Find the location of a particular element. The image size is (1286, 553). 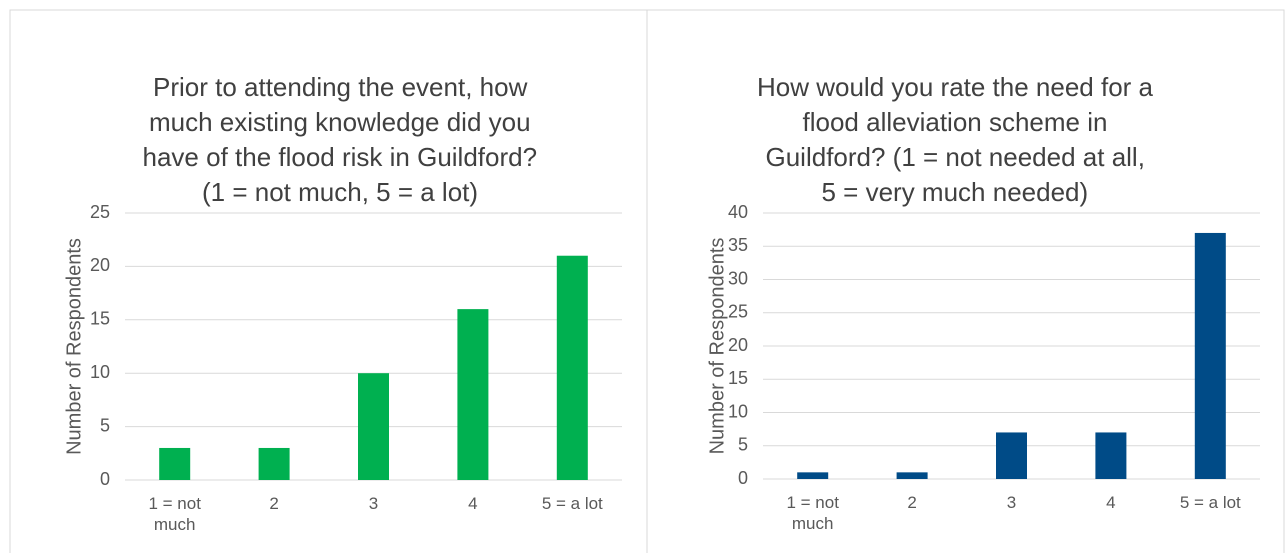

chart-title: Guildford? (1 = not needed at all, is located at coordinates (955, 157).